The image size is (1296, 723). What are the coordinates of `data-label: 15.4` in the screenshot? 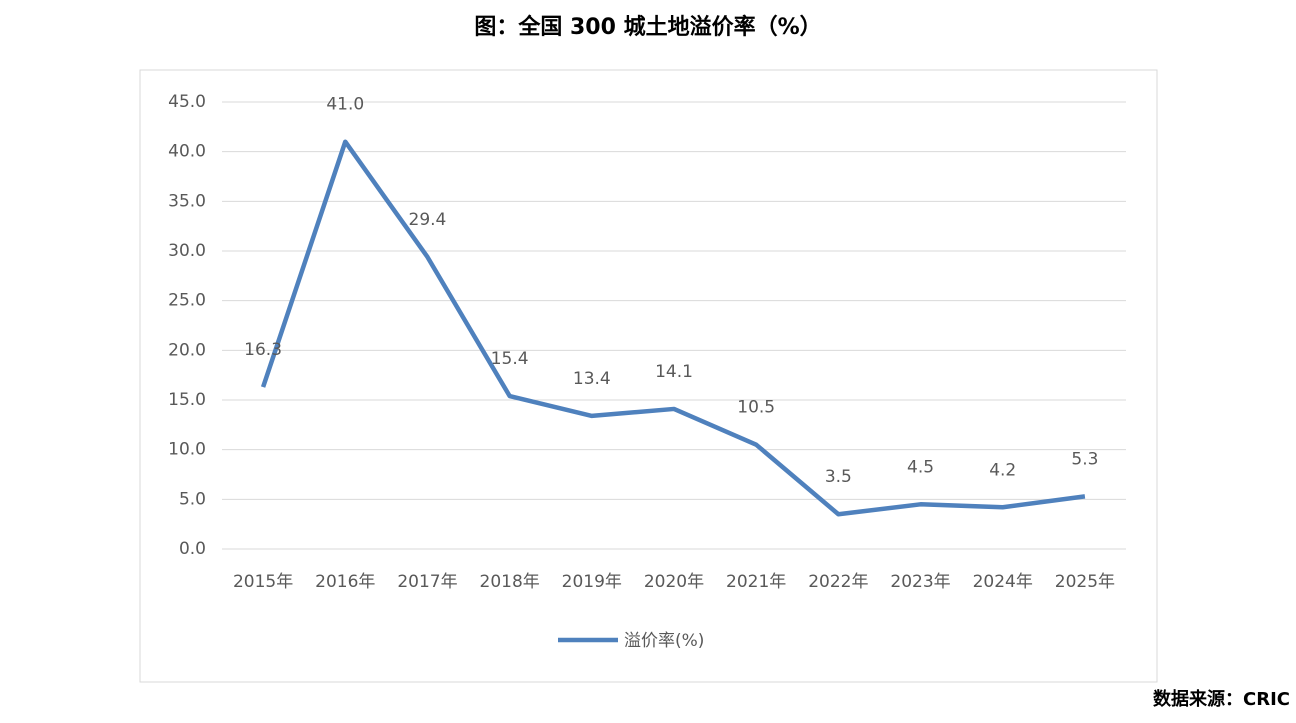 It's located at (510, 359).